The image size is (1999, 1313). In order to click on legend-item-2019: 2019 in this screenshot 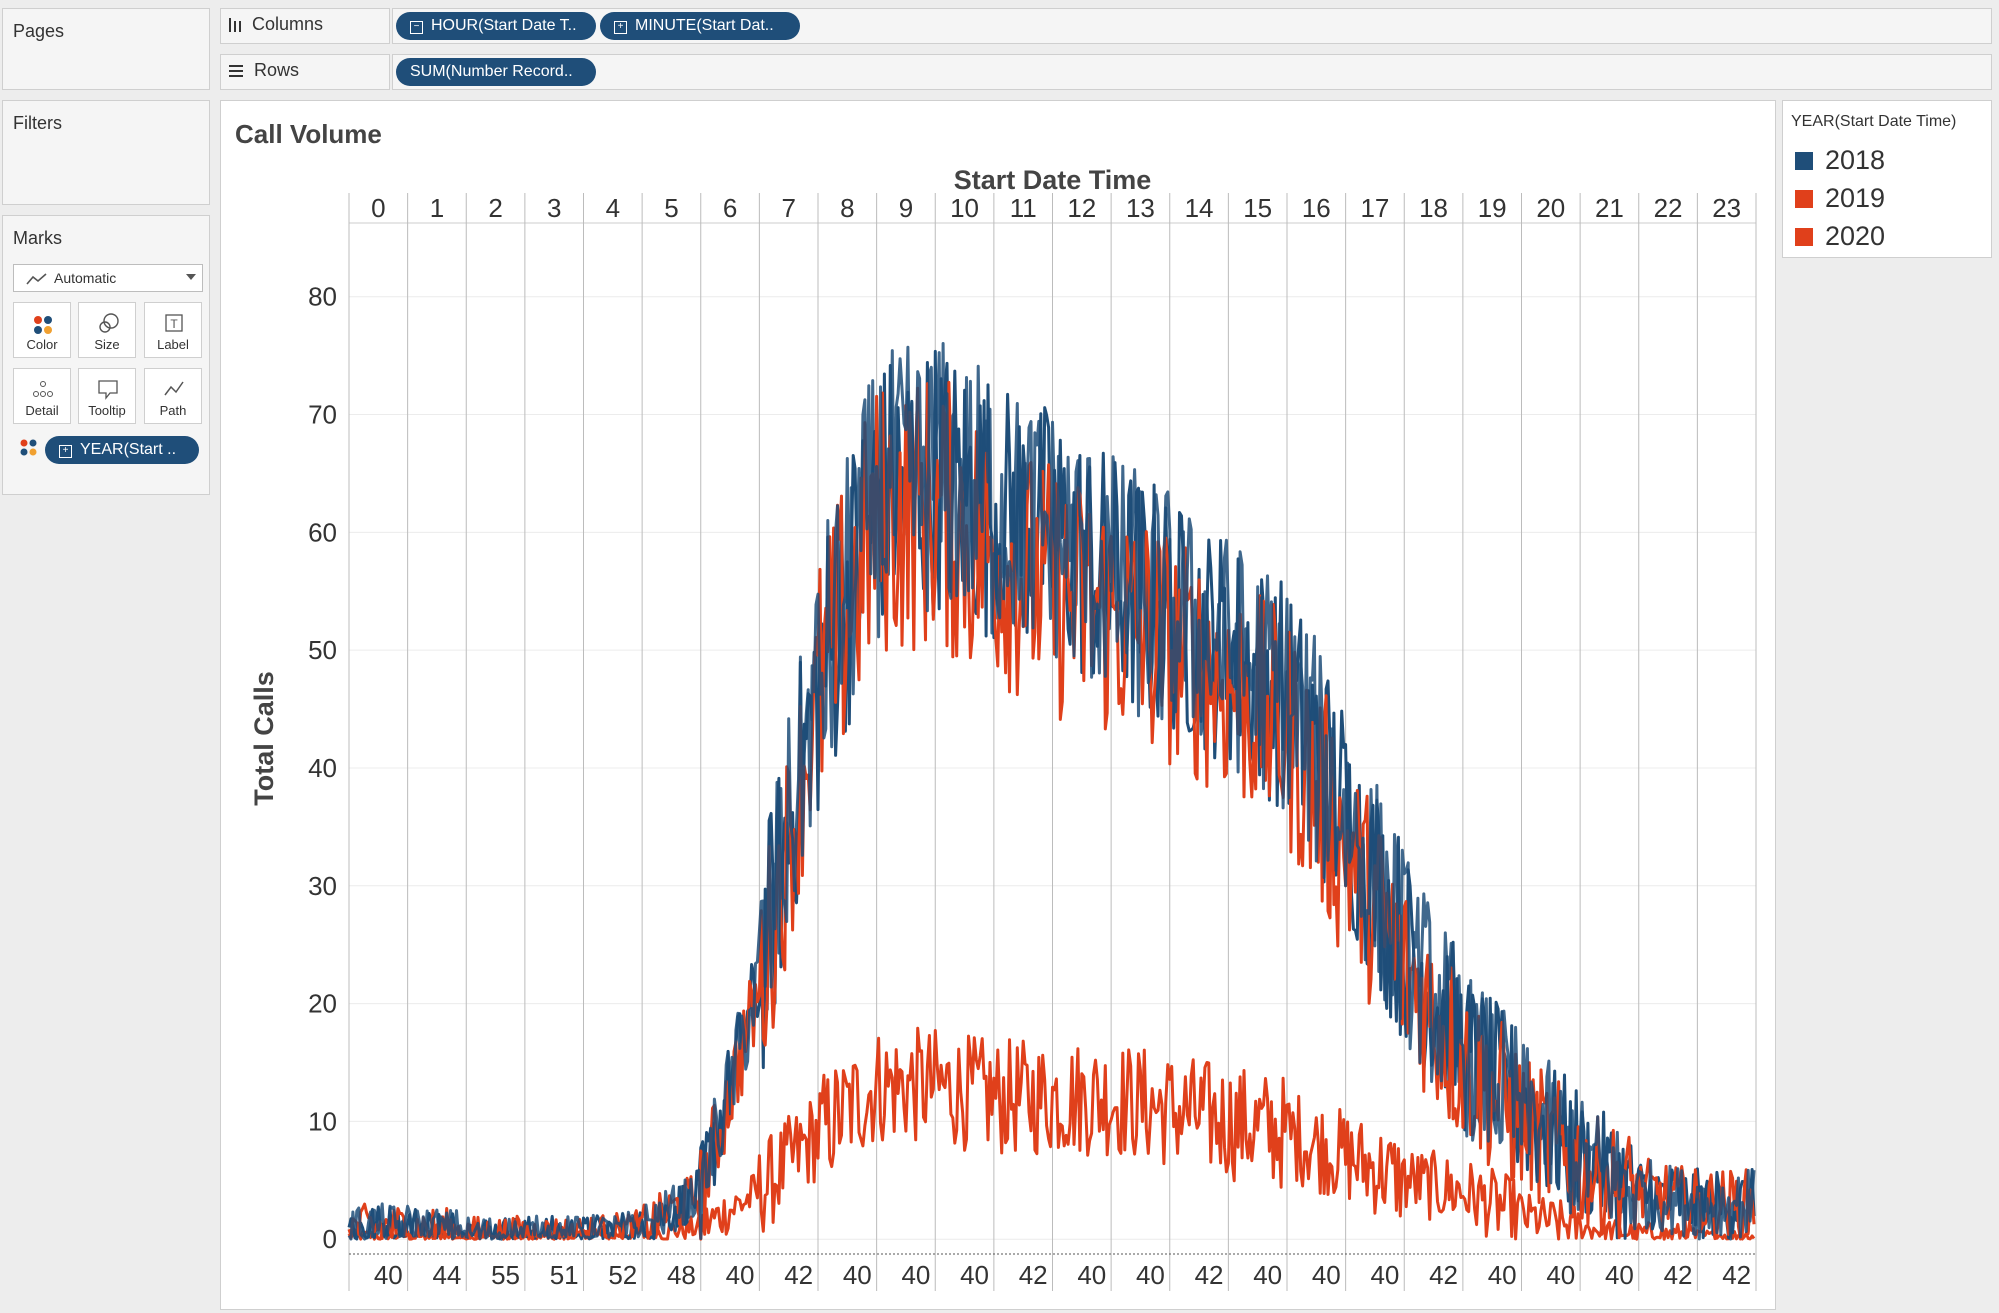, I will do `click(1840, 198)`.